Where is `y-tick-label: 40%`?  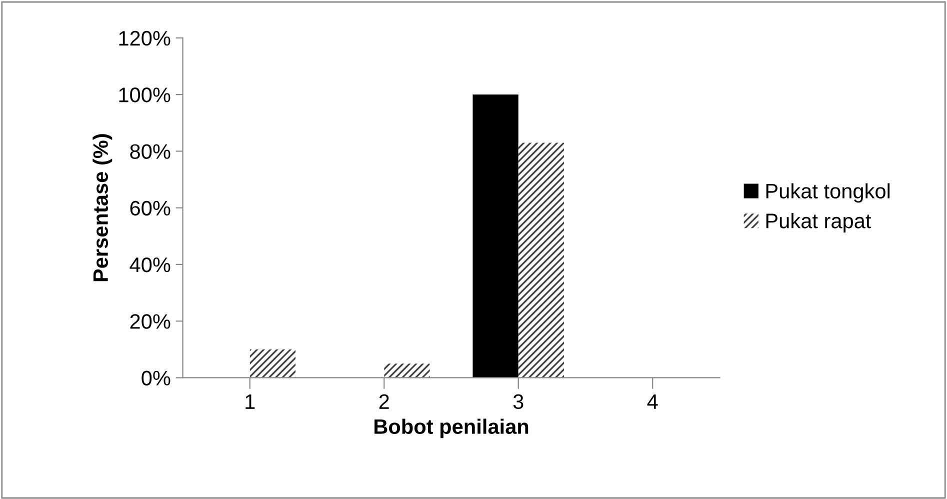
y-tick-label: 40% is located at coordinates (150, 264).